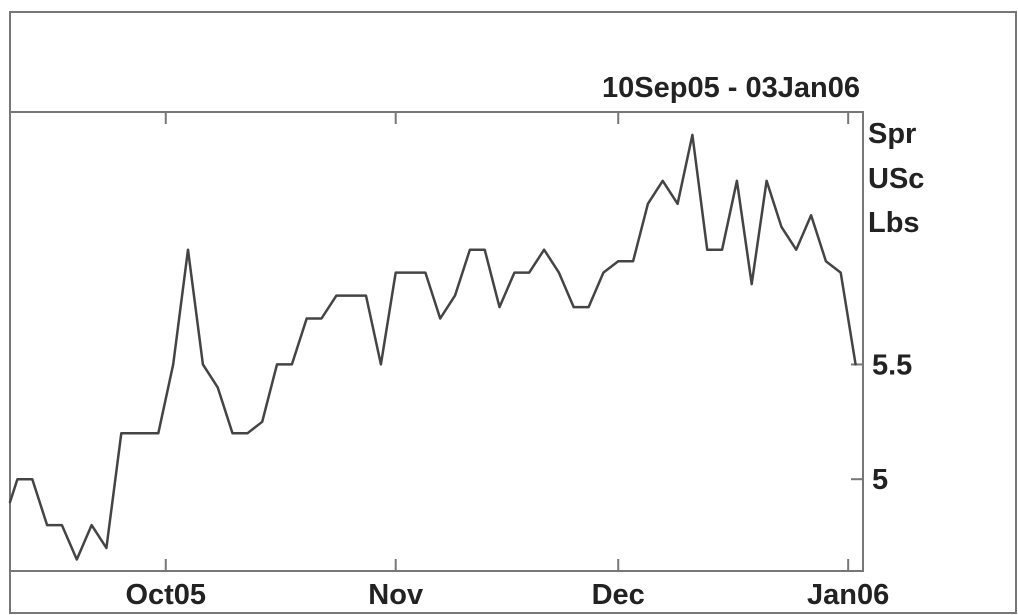  What do you see at coordinates (892, 365) in the screenshot?
I see `y-tick-label: 5.5` at bounding box center [892, 365].